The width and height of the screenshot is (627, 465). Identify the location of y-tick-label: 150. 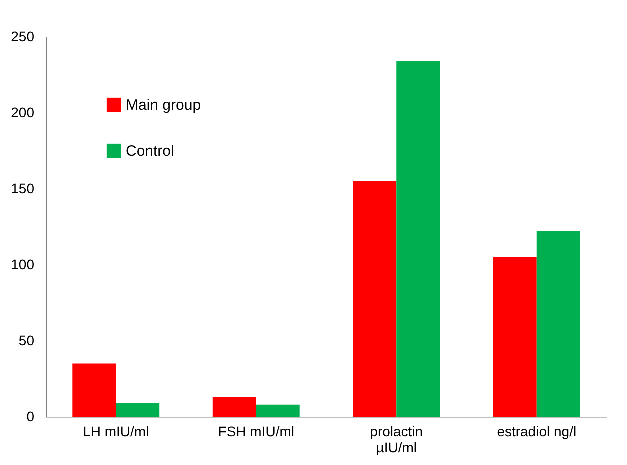
(23, 188).